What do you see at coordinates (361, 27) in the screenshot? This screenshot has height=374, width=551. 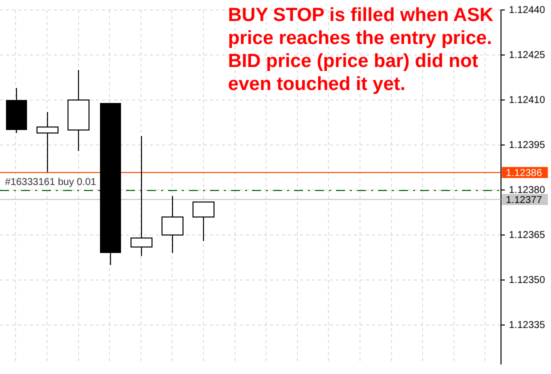 I see `annotation: BUY STOP is filled when ASK price reaches the entry price.` at bounding box center [361, 27].